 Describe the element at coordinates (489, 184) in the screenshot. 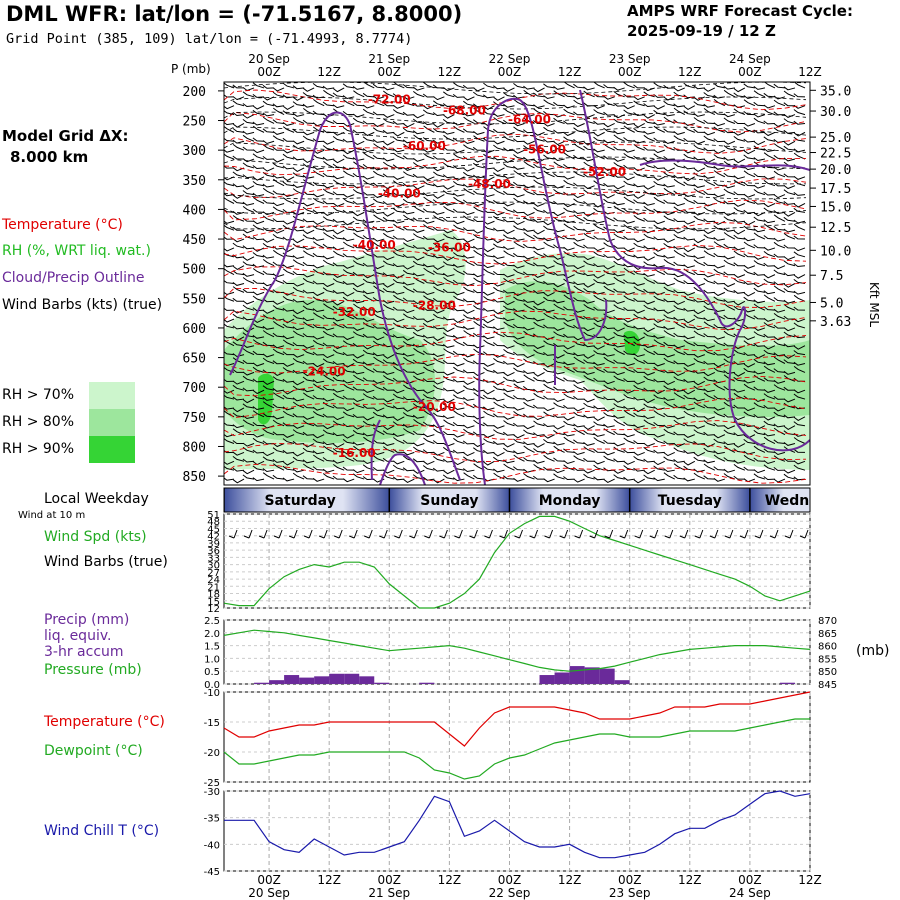

I see `temperature-contour-label: -48.00` at that location.